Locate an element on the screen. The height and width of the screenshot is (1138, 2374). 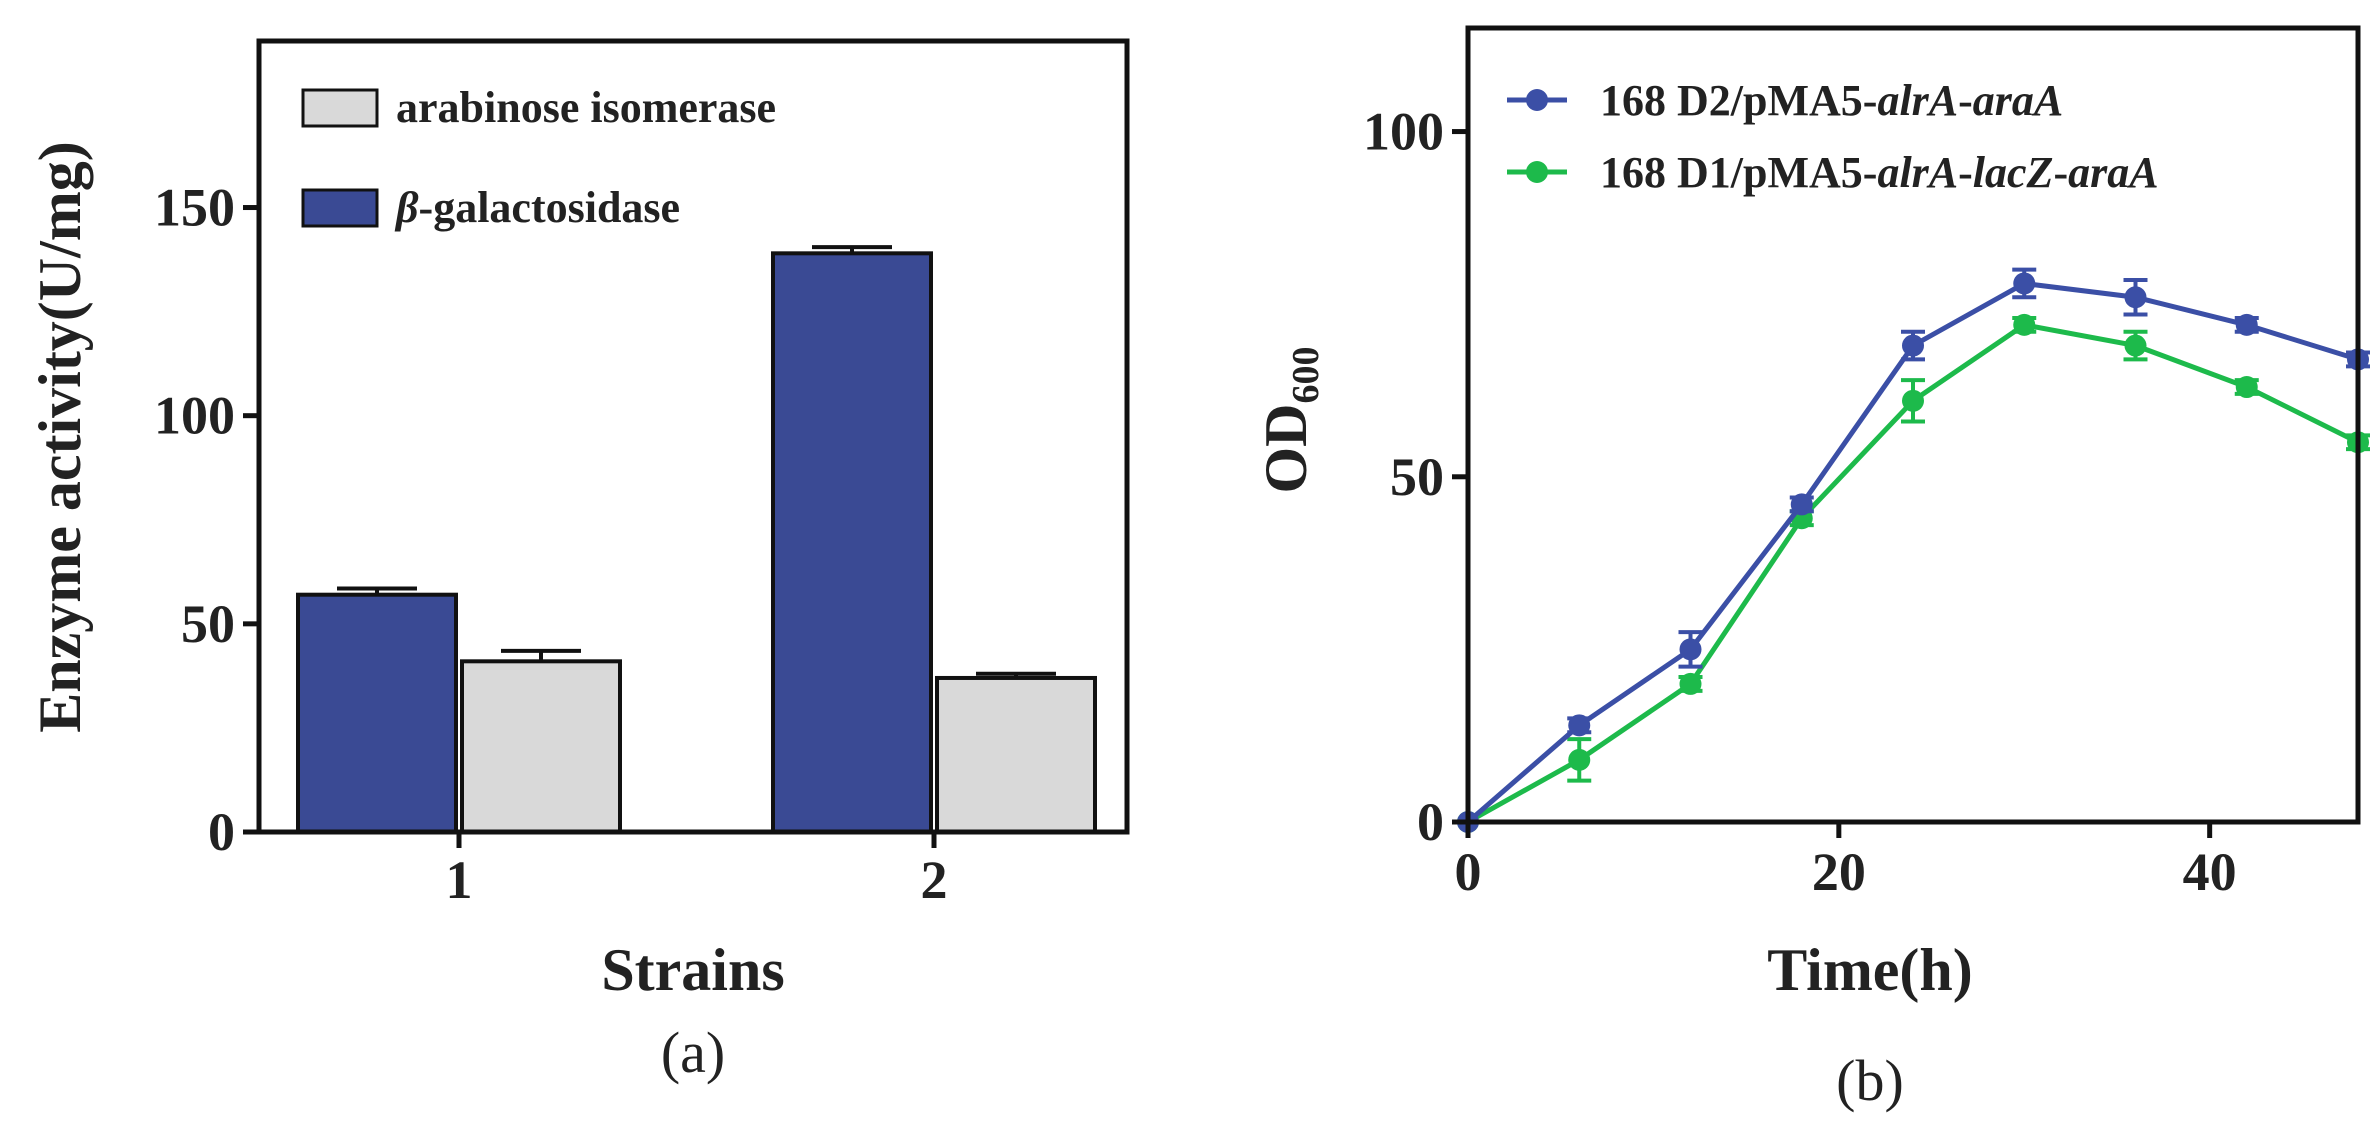
legend-label-d1: 168 D1/pMA5-alrA-lacZ-araA is located at coordinates (1879, 172).